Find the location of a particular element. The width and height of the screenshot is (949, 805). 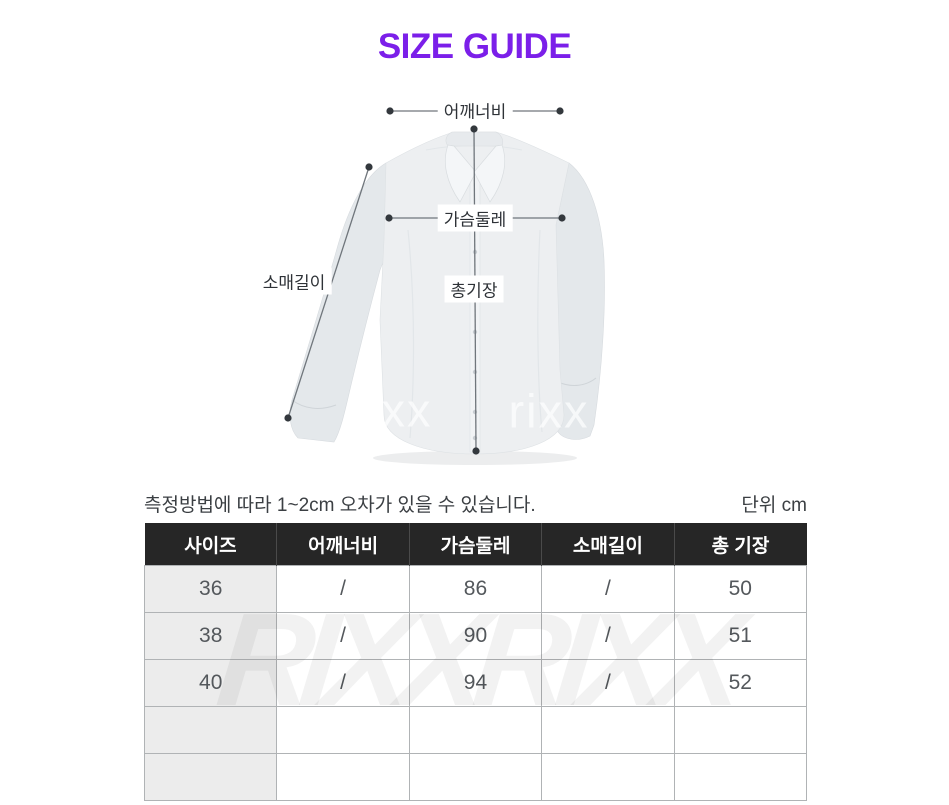

shirt-watermark-right: rixx is located at coordinates (549, 411).